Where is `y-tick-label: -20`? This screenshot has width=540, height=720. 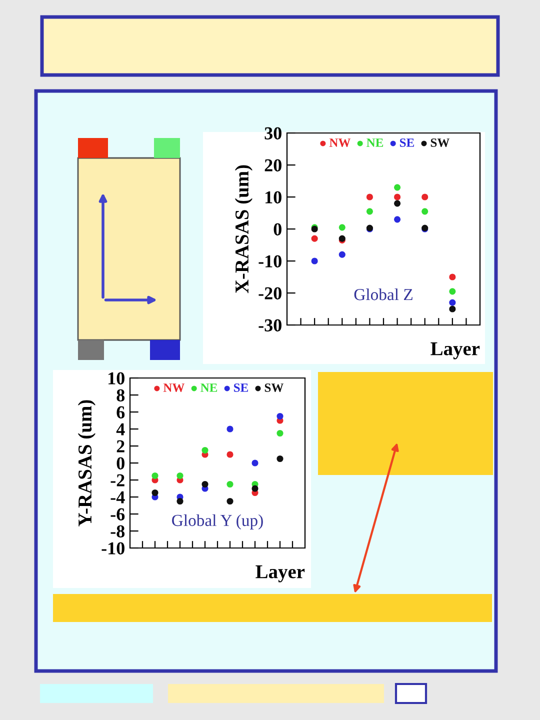
y-tick-label: -20 is located at coordinates (270, 293).